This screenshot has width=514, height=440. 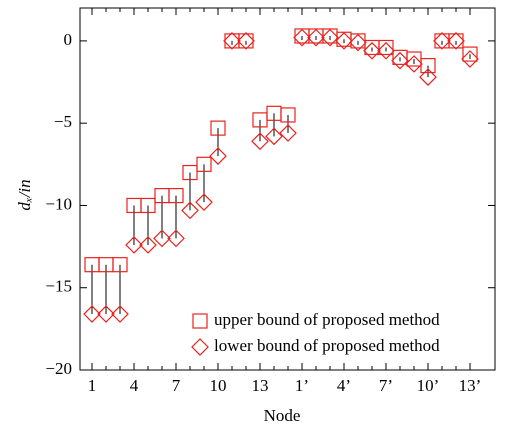 I want to click on legend-label: lower bound of proposed method, so click(x=327, y=345).